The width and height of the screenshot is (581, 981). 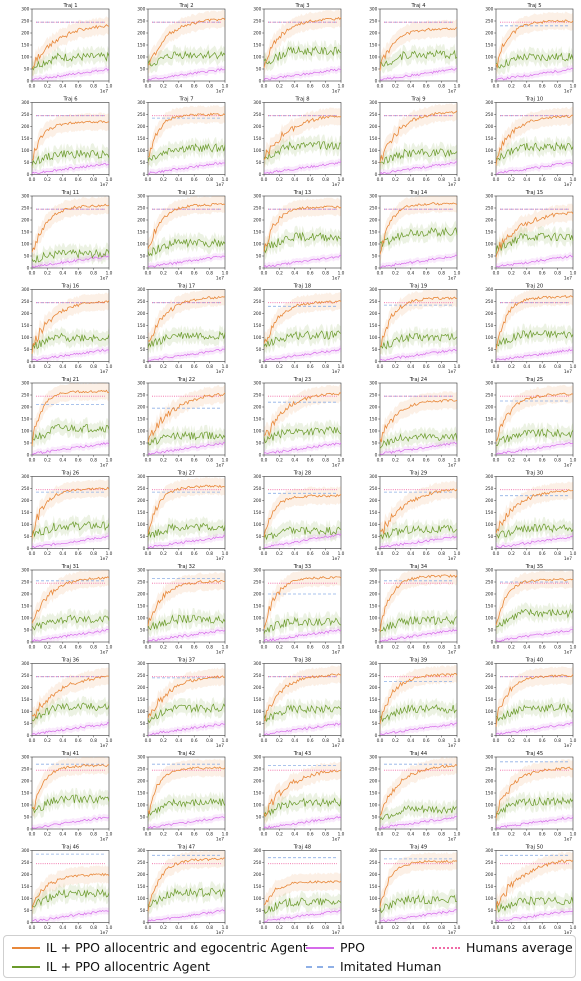 I want to click on legend-swatch-egocentric, so click(x=26, y=947).